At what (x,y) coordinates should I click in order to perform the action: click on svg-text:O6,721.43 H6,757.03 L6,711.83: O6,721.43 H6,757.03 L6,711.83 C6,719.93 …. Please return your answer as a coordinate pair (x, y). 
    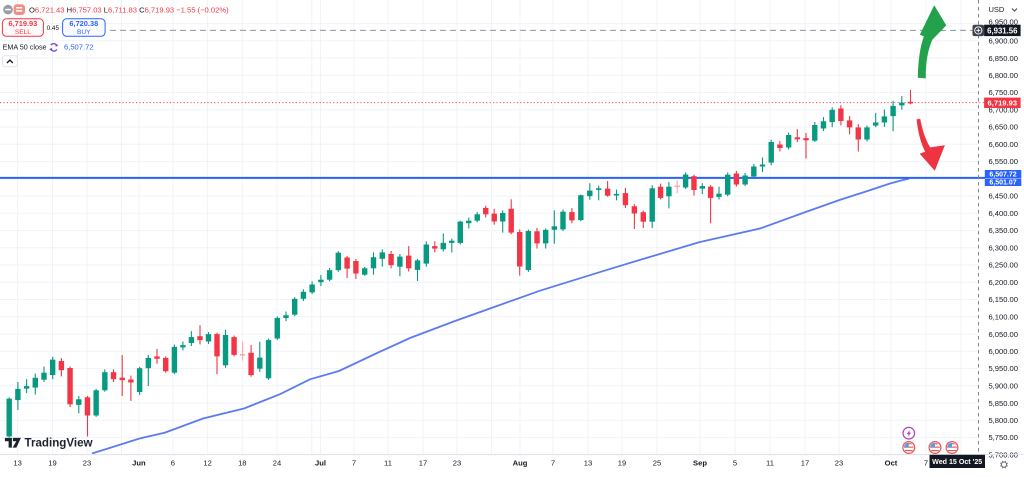
    Looking at the image, I should click on (129, 9).